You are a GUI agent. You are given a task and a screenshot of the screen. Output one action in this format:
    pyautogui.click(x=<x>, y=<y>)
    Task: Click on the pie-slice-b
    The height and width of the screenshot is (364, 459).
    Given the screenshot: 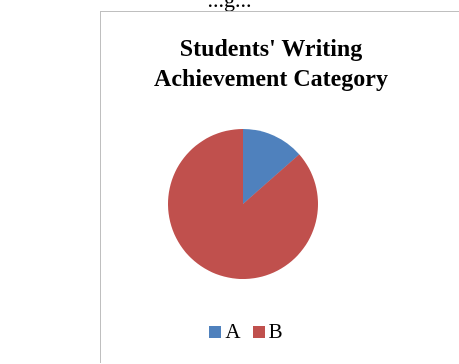 What is the action you would take?
    pyautogui.click(x=243, y=204)
    